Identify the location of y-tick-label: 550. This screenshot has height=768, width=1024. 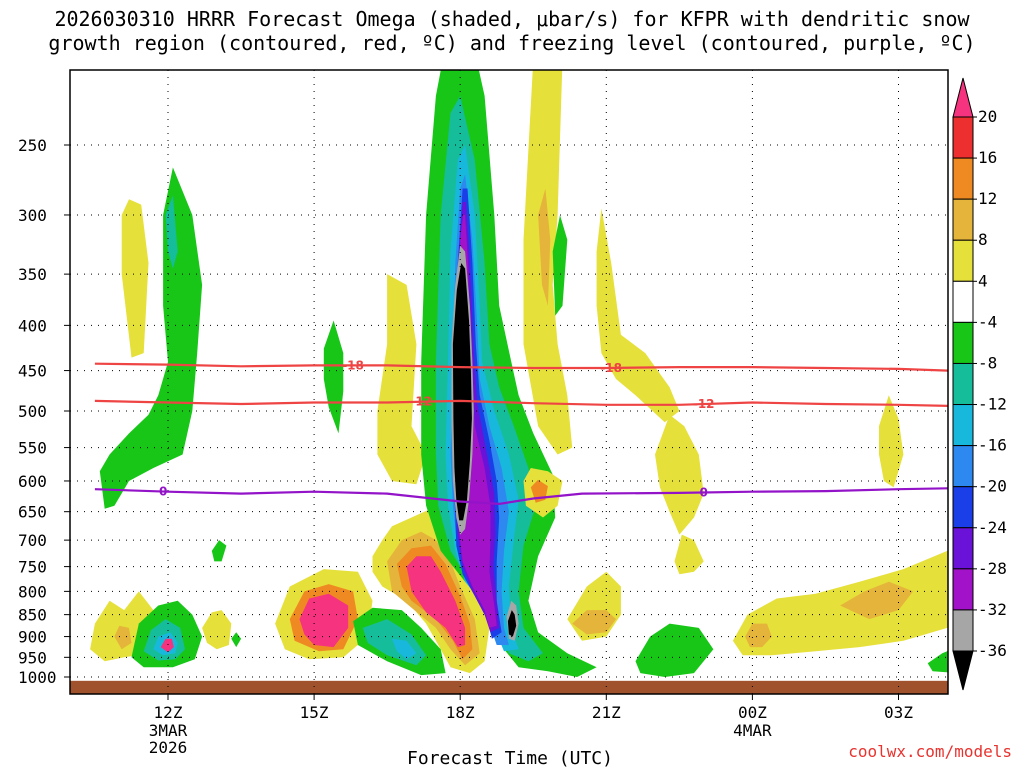
(32, 448).